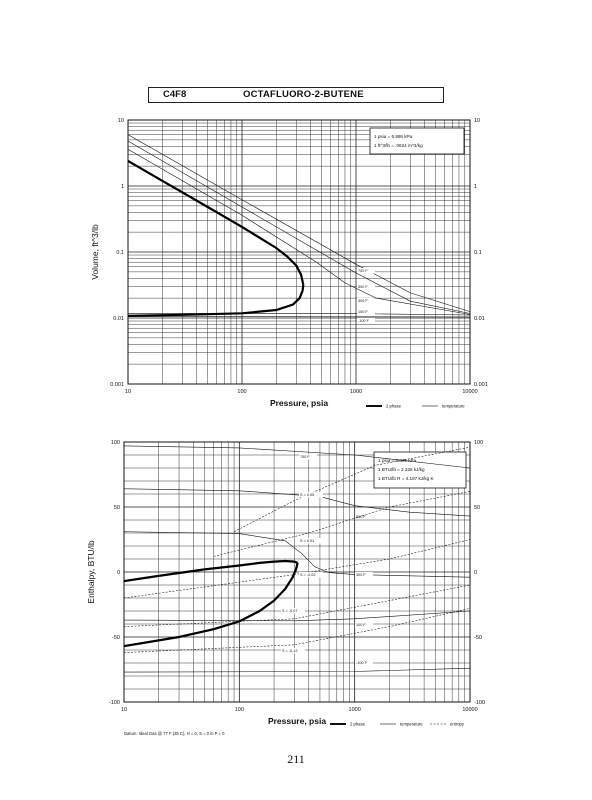 The width and height of the screenshot is (592, 800). What do you see at coordinates (95, 252) in the screenshot?
I see `y-axis-label: Volume, ft^3/lb` at bounding box center [95, 252].